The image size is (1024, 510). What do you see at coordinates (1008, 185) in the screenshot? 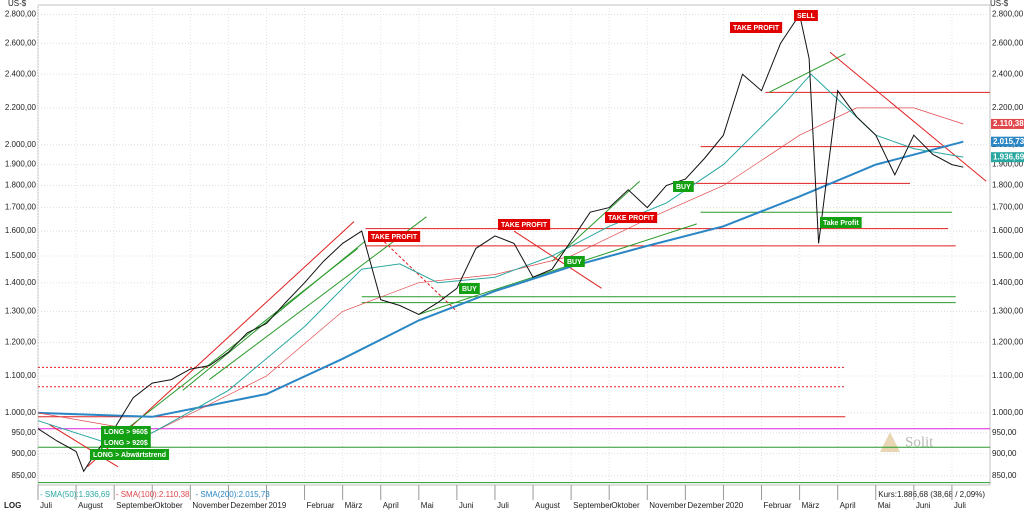
I see `y-tick-label-right: 1.800,00` at bounding box center [1008, 185].